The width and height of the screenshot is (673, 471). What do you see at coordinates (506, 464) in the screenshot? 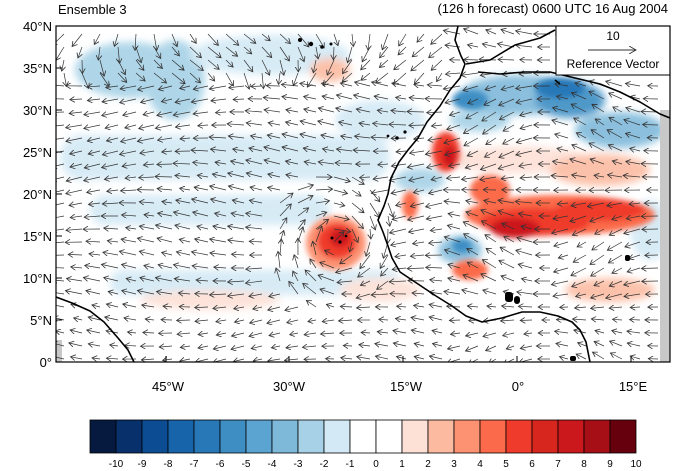
I see `colorbar-tick-label: 5` at bounding box center [506, 464].